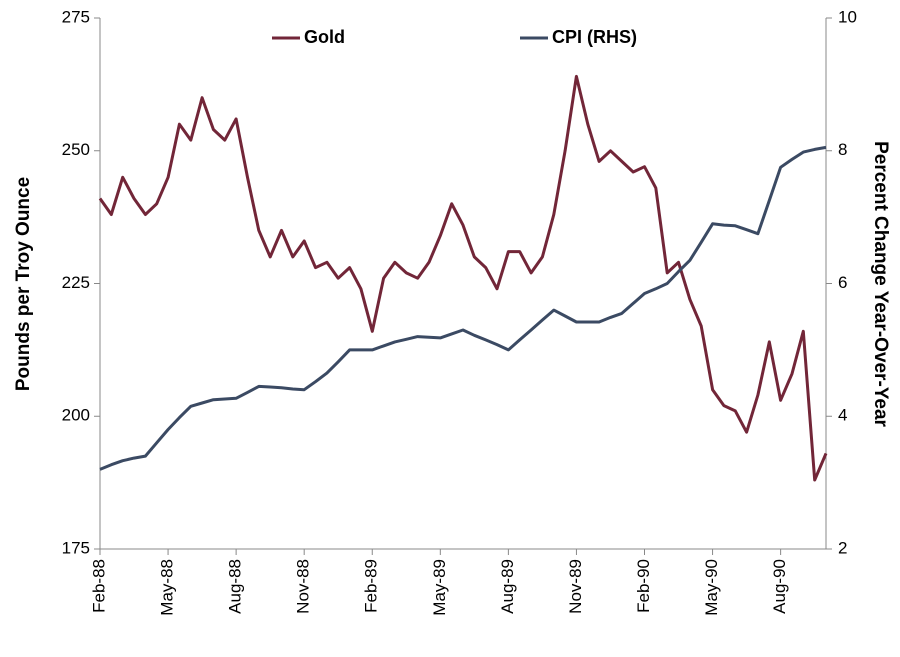  I want to click on y2-tick-label: 8, so click(842, 149).